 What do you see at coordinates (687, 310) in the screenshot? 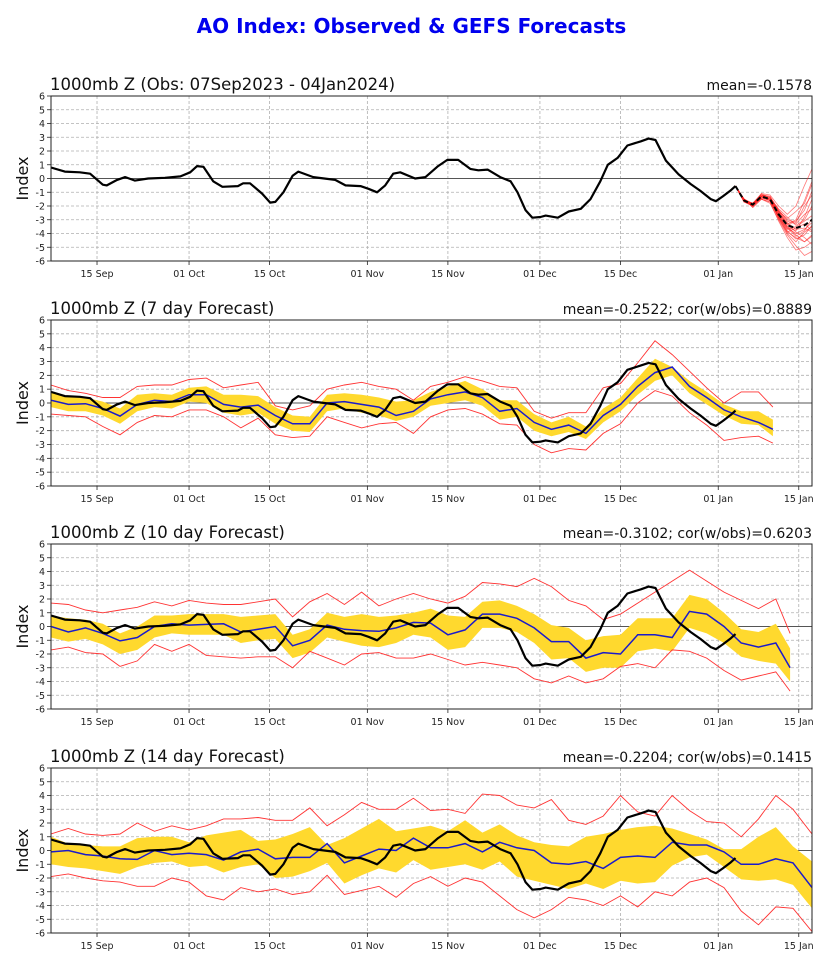
I see `panel-stats: mean=-0.2522; cor(w/obs)=0.8889` at bounding box center [687, 310].